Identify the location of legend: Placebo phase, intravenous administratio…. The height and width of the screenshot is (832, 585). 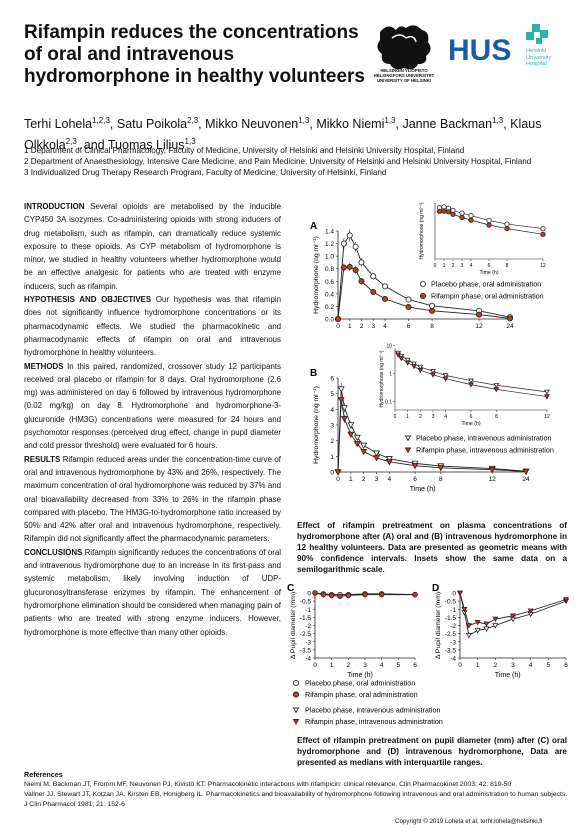
(479, 444).